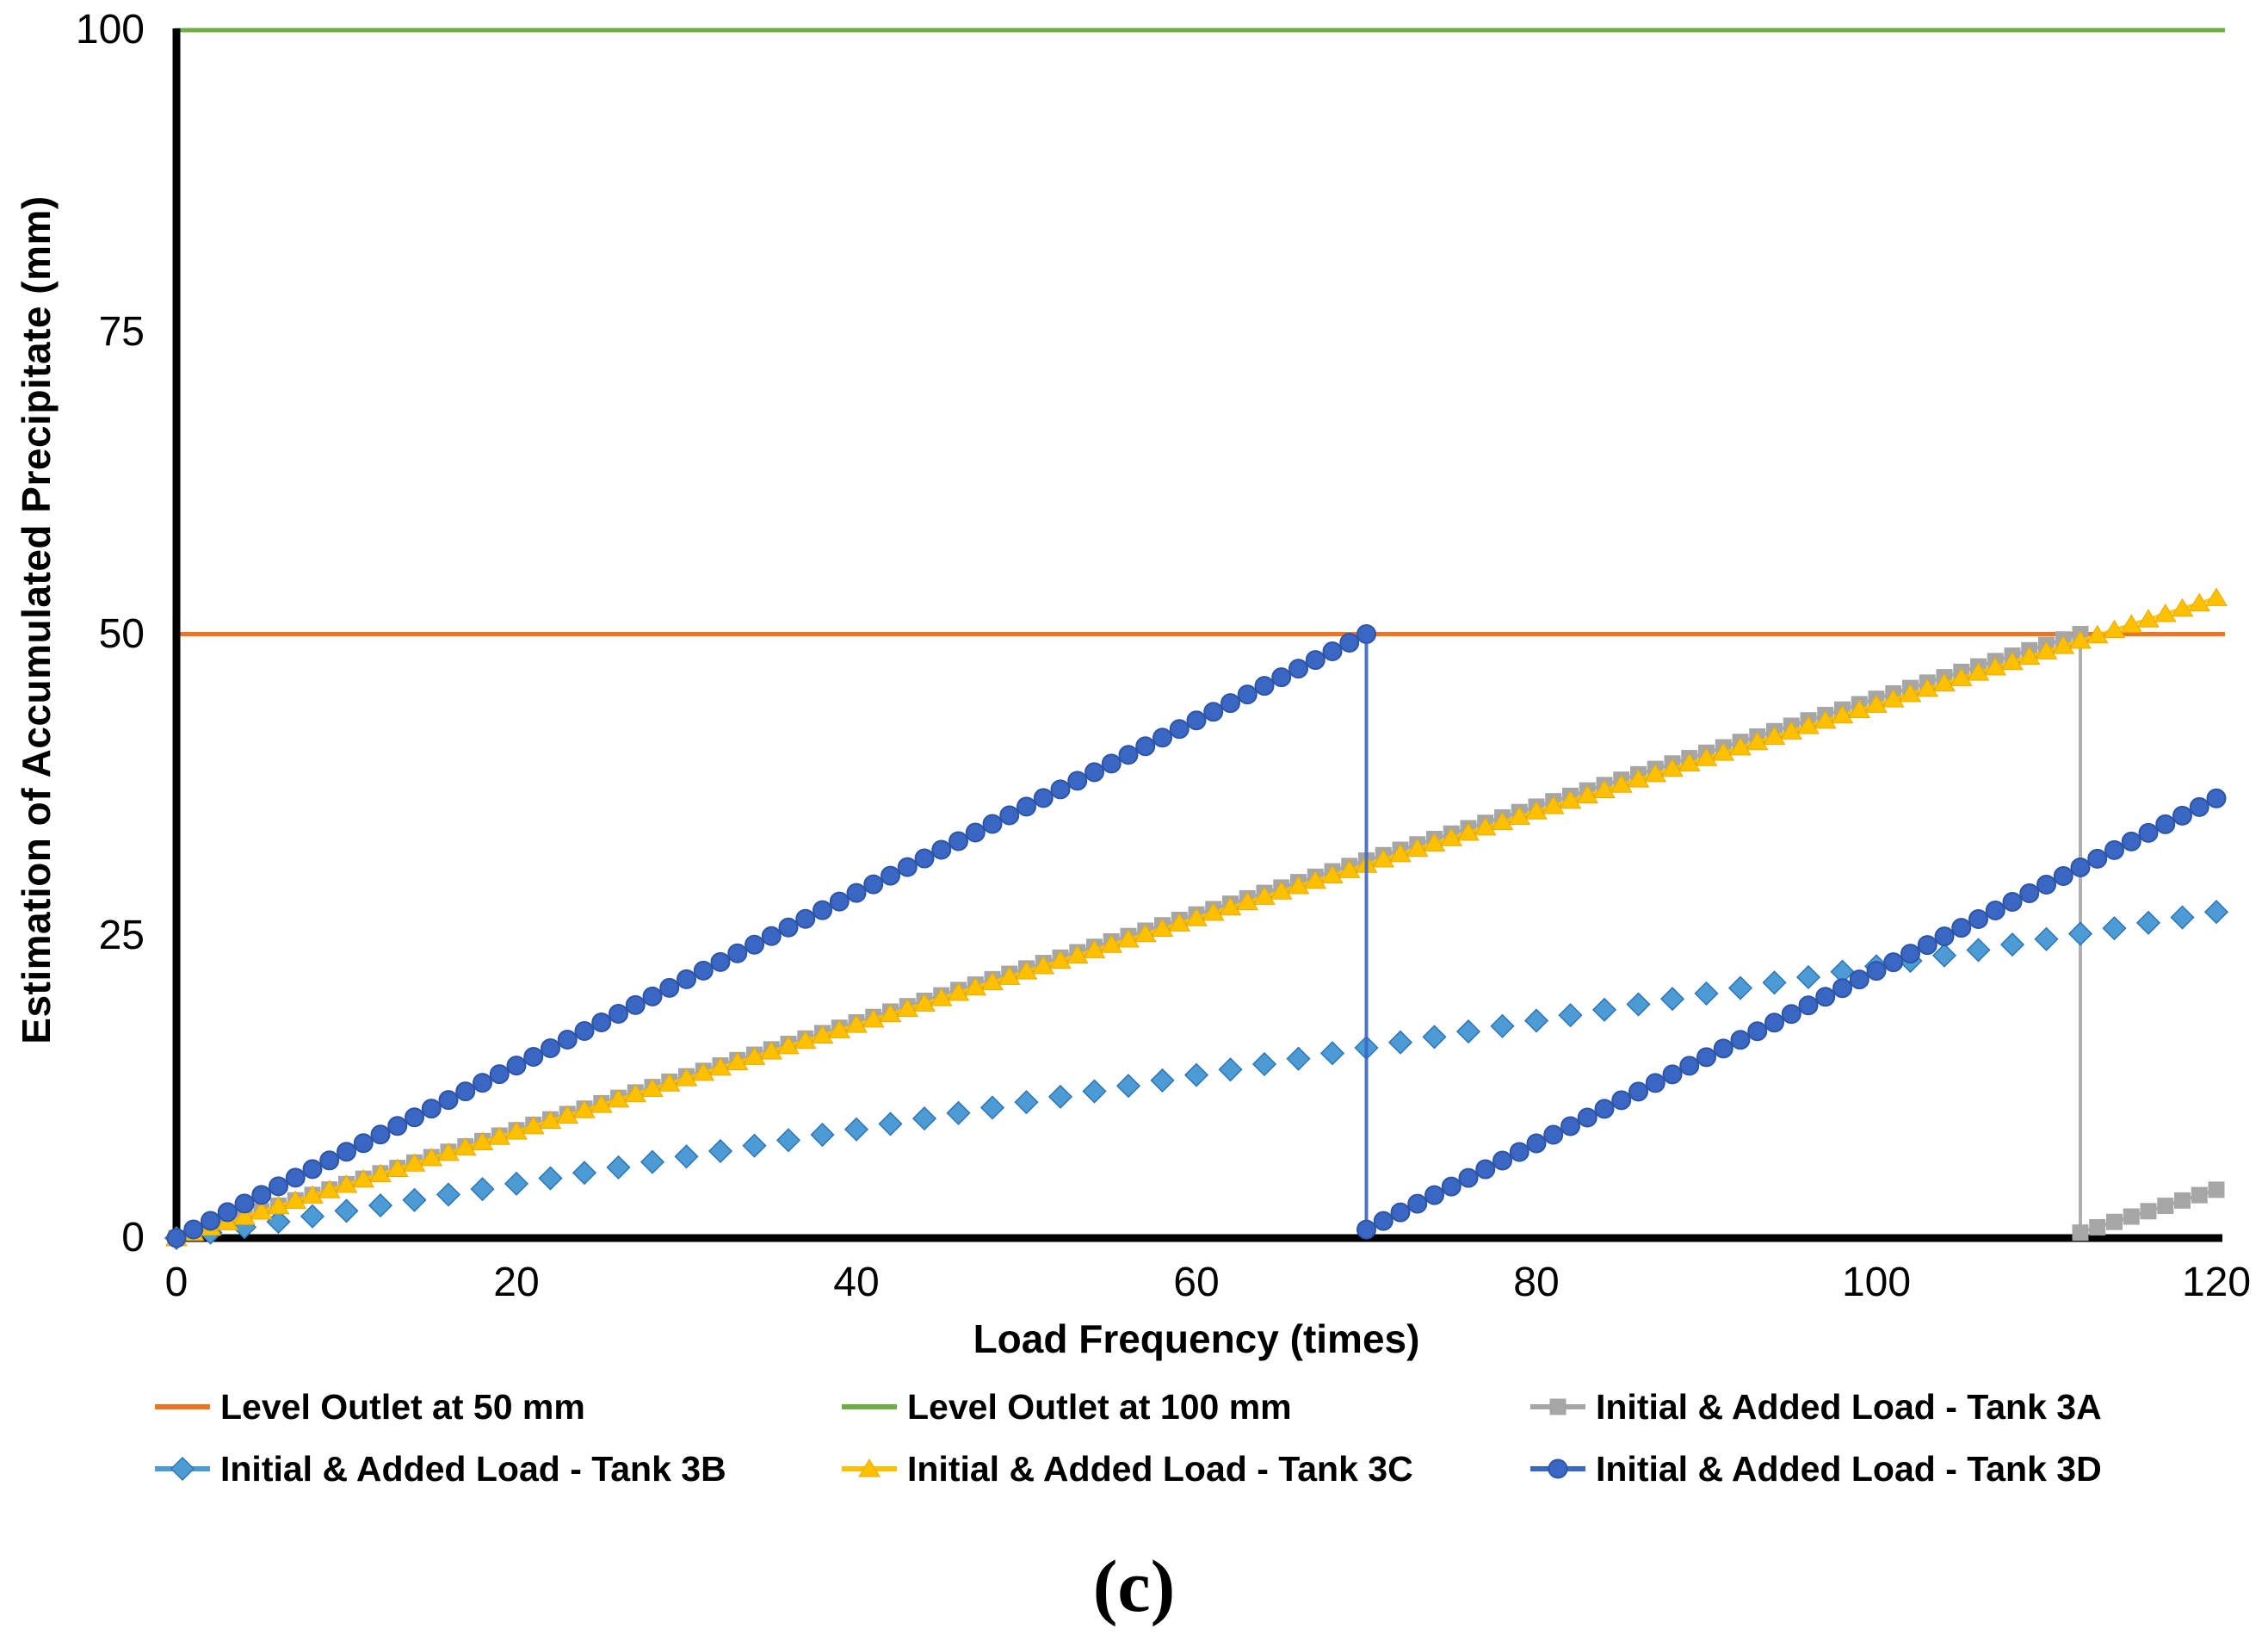  I want to click on legend-swatch-square-icon, so click(1557, 1406).